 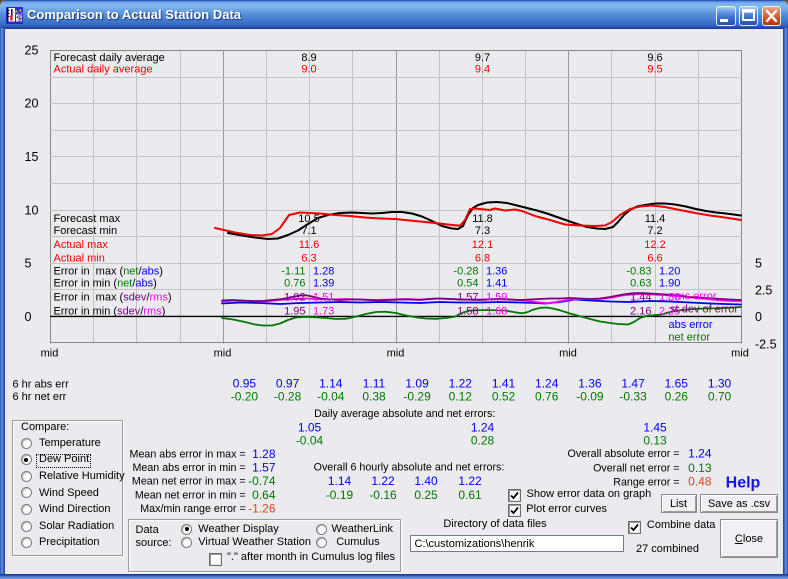 What do you see at coordinates (110, 312) in the screenshot?
I see `svg-text: Error in min (sdev/rms)` at bounding box center [110, 312].